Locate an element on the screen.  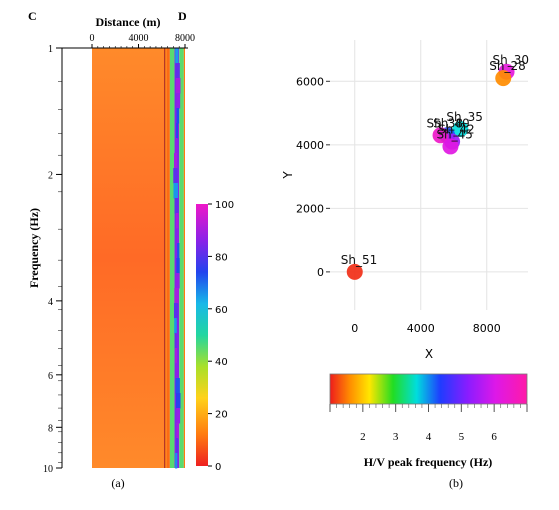
point-label: Sh_42 is located at coordinates (456, 130).